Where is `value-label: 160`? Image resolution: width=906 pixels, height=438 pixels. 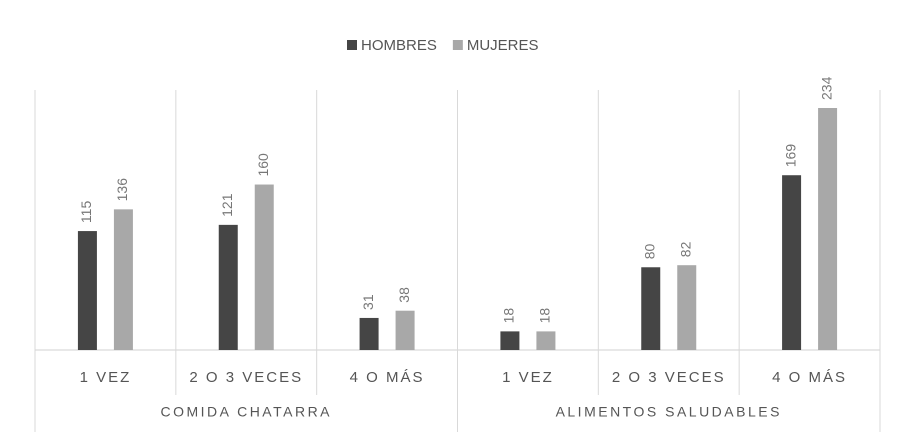 value-label: 160 is located at coordinates (263, 165).